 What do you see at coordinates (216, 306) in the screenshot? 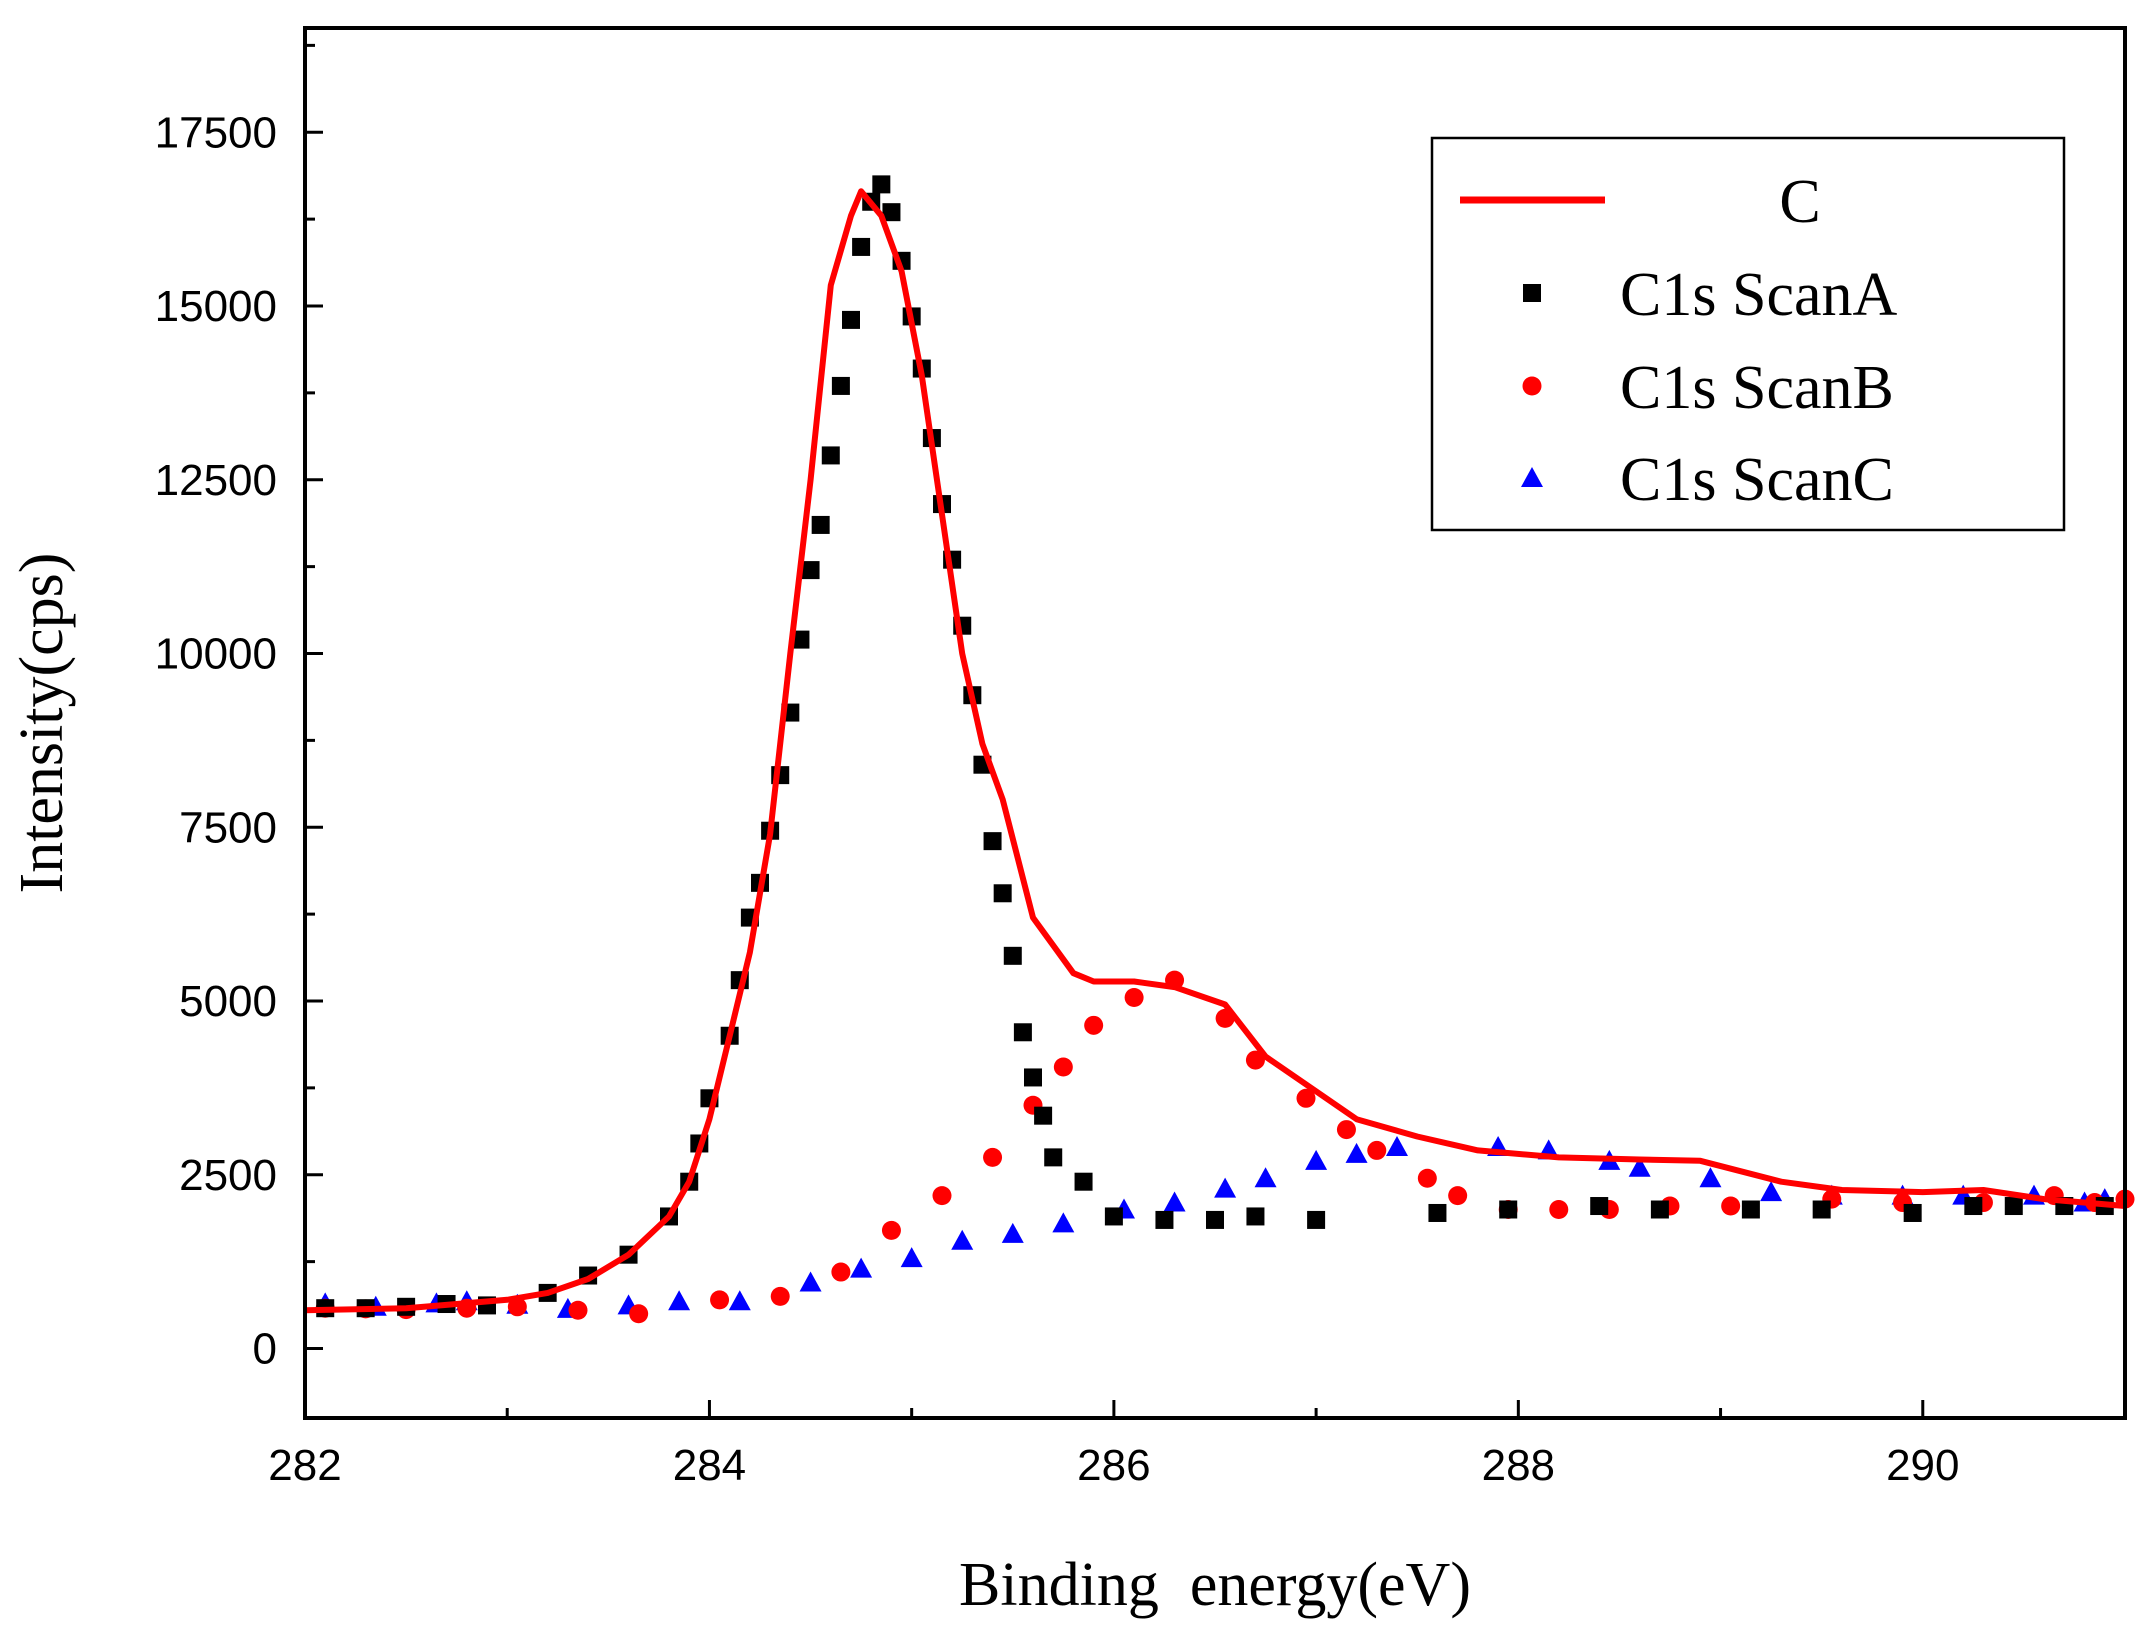
I see `y-tick-label: 15000` at bounding box center [216, 306].